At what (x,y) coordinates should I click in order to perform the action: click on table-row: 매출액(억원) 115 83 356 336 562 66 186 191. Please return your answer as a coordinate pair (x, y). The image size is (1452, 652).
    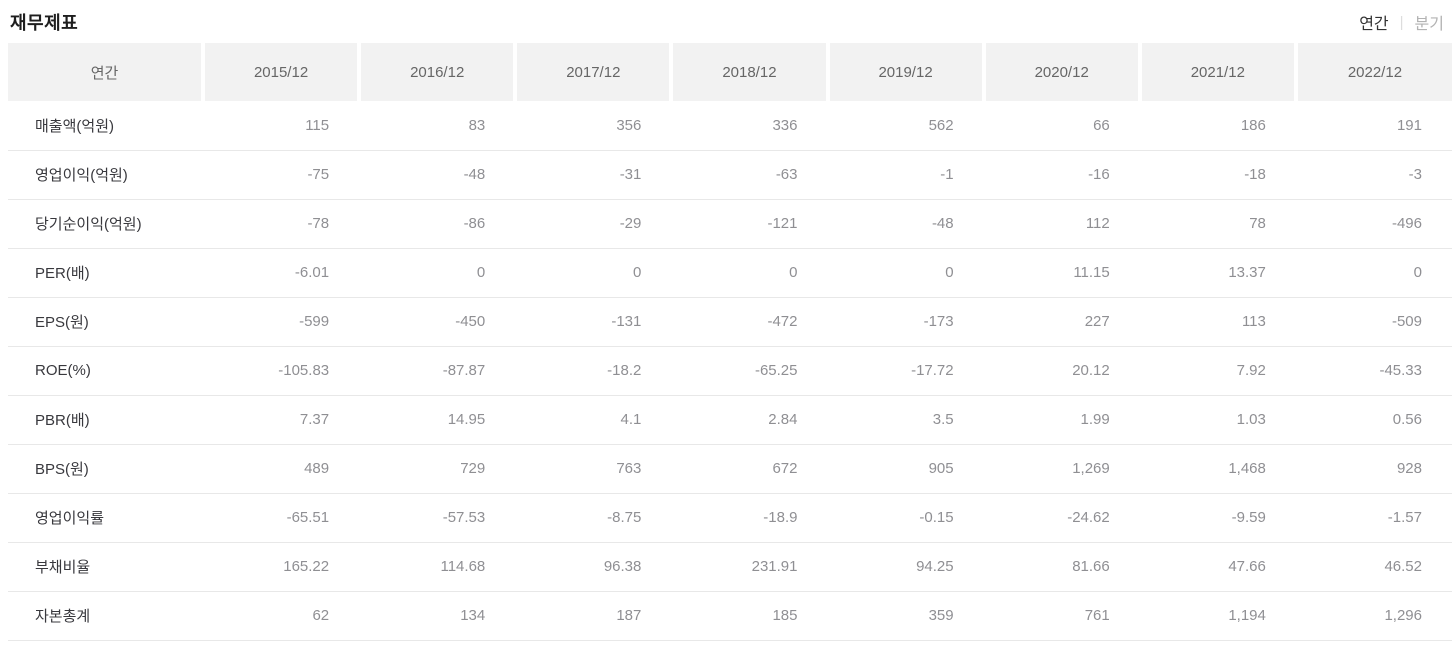
    Looking at the image, I should click on (730, 126).